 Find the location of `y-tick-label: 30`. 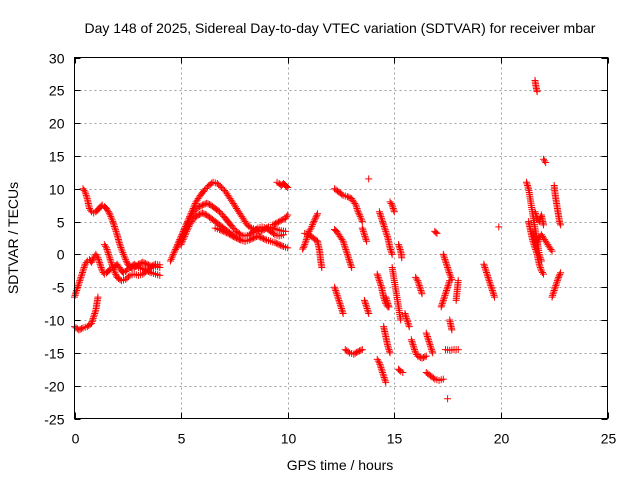

y-tick-label: 30 is located at coordinates (57, 59).